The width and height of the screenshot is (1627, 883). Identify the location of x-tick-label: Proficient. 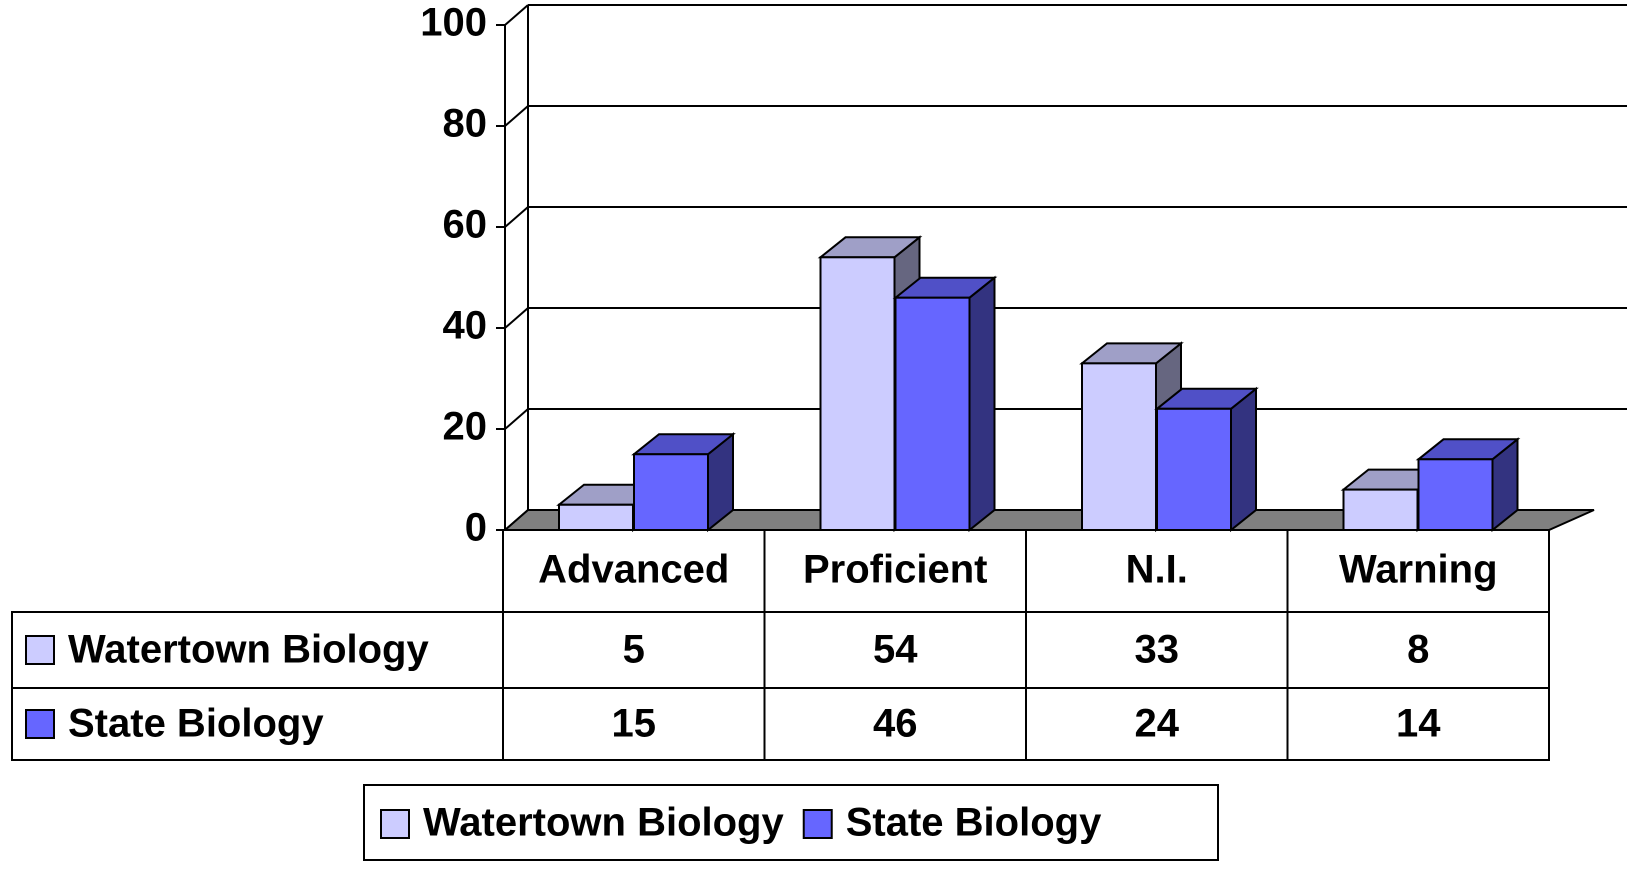
(895, 570).